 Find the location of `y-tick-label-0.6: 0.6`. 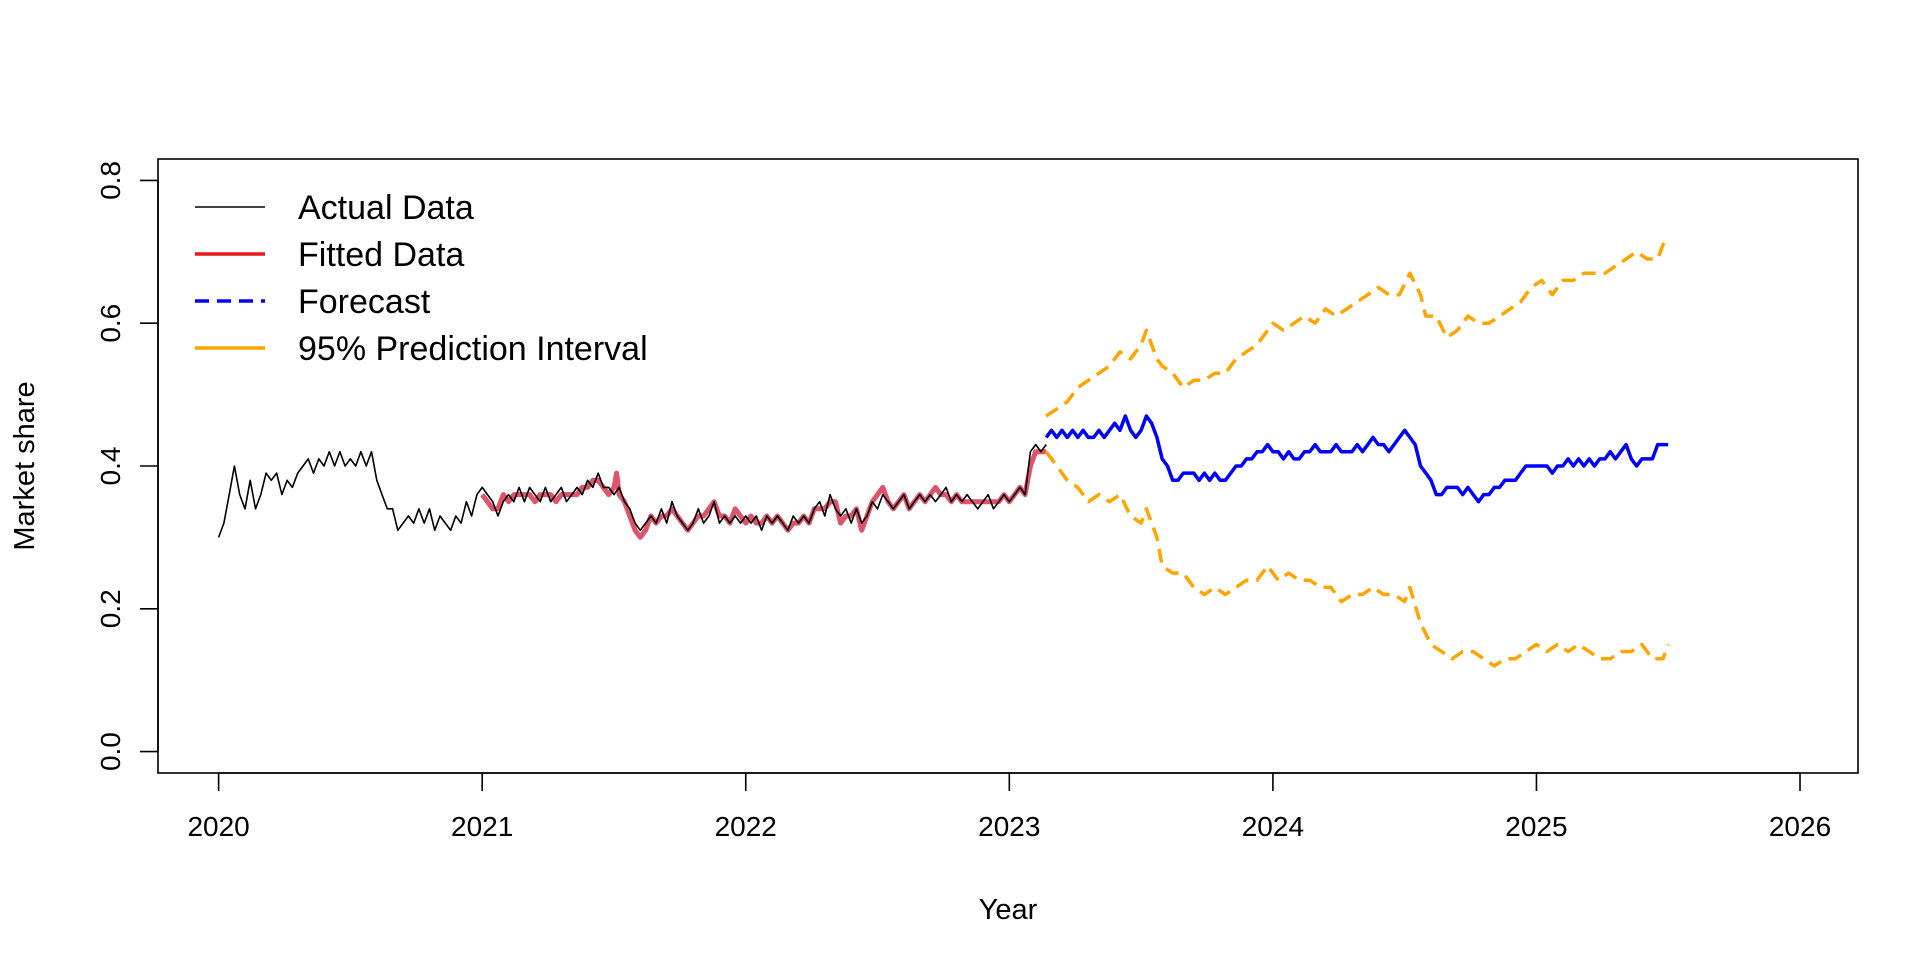

y-tick-label-0.6: 0.6 is located at coordinates (110, 323).